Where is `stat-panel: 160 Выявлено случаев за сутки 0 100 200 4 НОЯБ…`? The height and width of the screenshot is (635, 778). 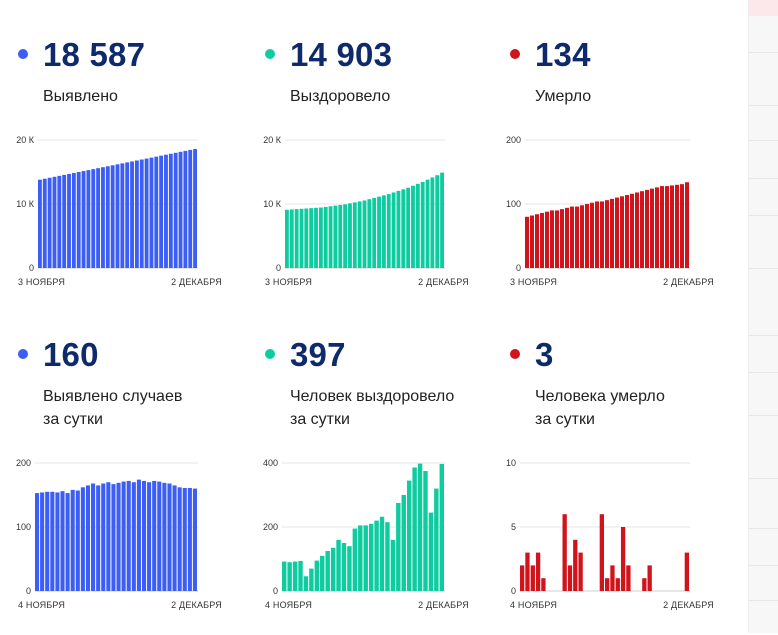 stat-panel: 160 Выявлено случаев за сутки 0 100 200 4 НОЯБ… is located at coordinates (137, 485).